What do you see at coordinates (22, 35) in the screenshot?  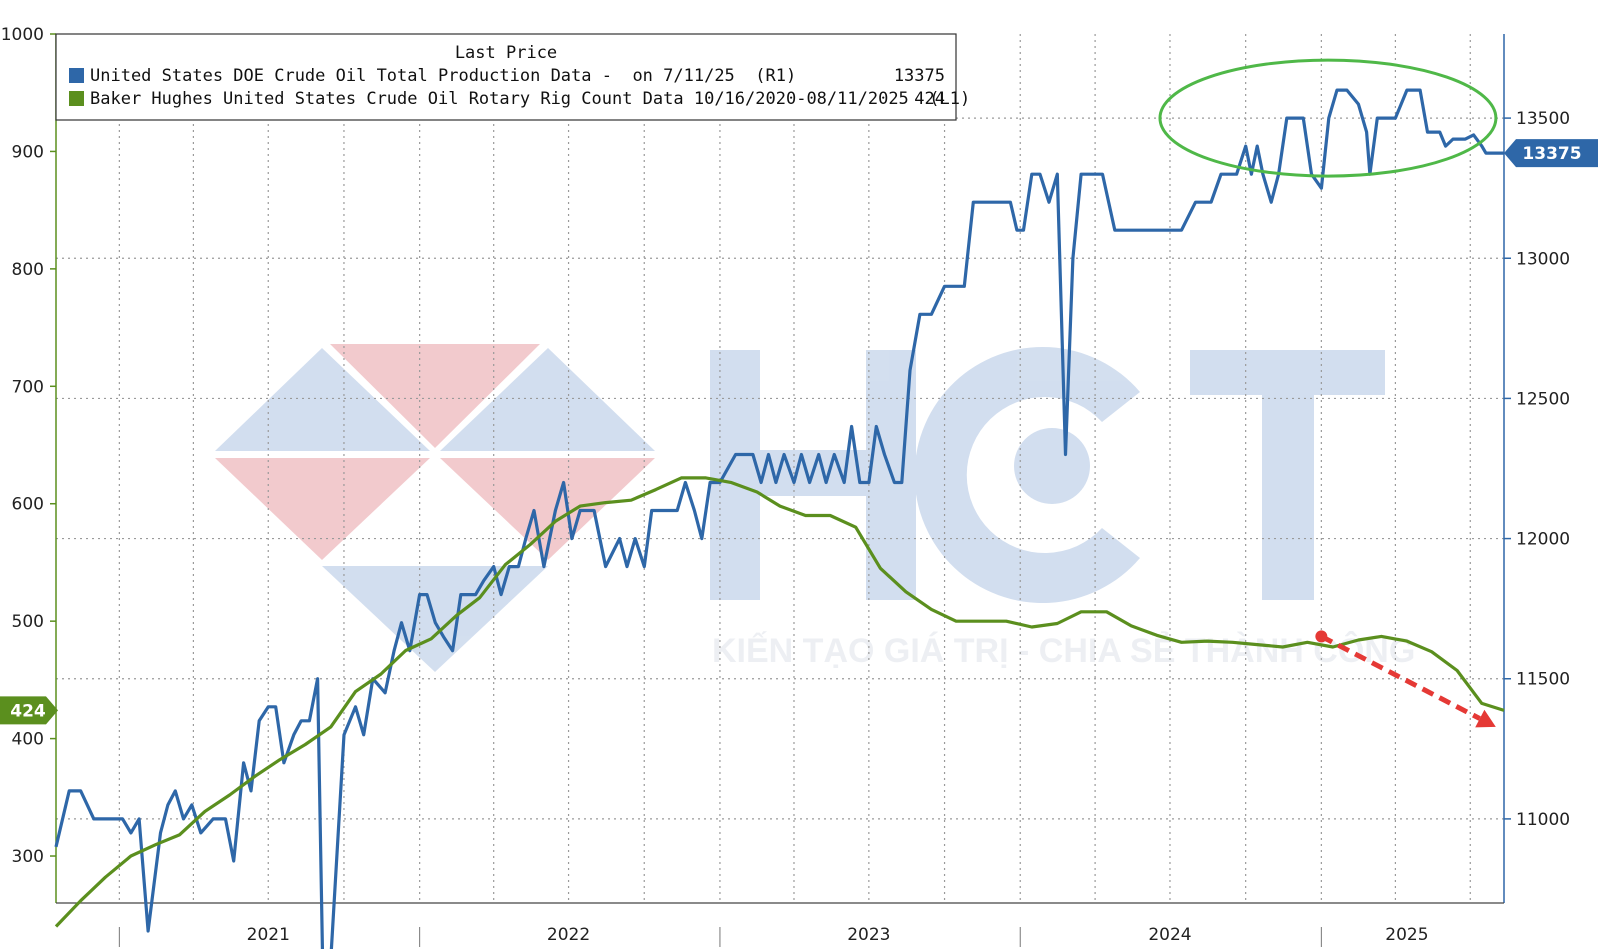 I see `left-axis-tick-label: 1000` at bounding box center [22, 35].